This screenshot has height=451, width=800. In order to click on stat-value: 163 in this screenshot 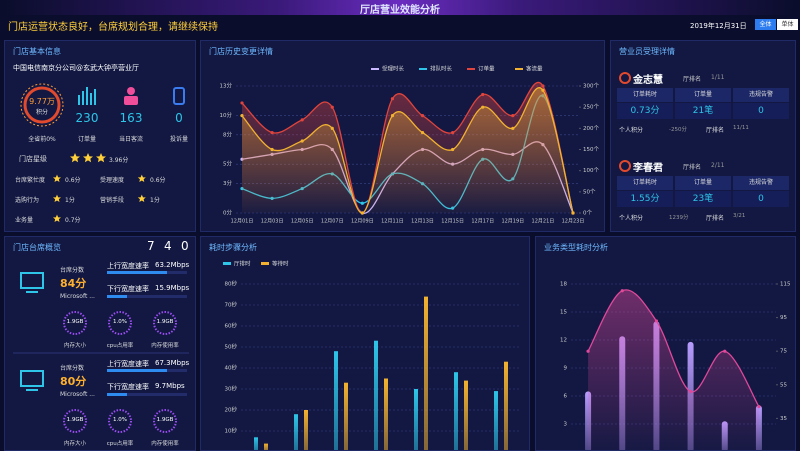, I will do `click(131, 118)`.